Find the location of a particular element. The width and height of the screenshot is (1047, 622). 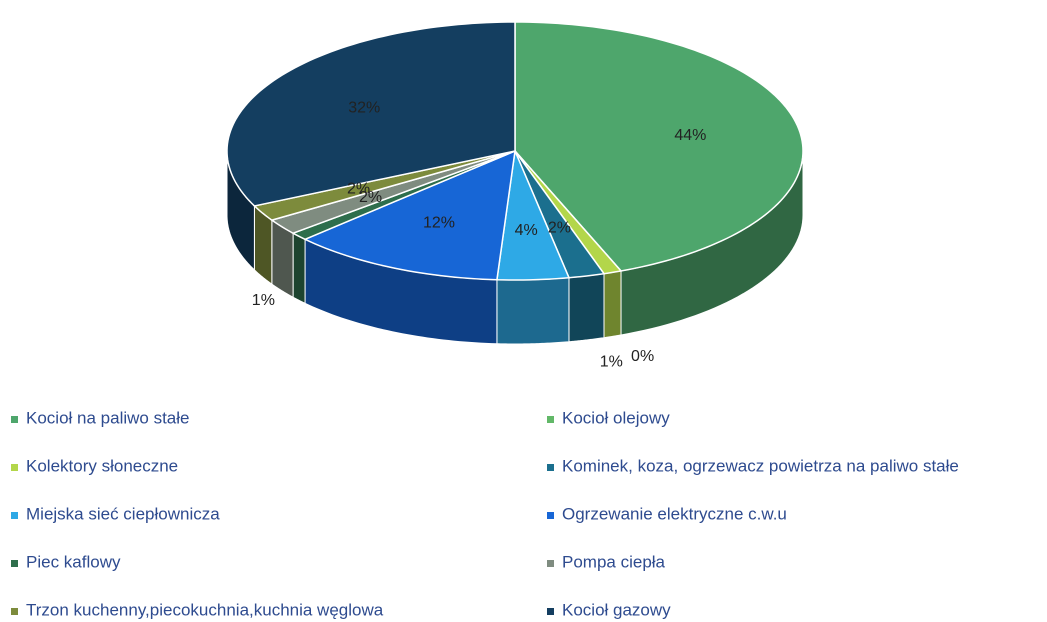

data-label: 4% is located at coordinates (526, 230).